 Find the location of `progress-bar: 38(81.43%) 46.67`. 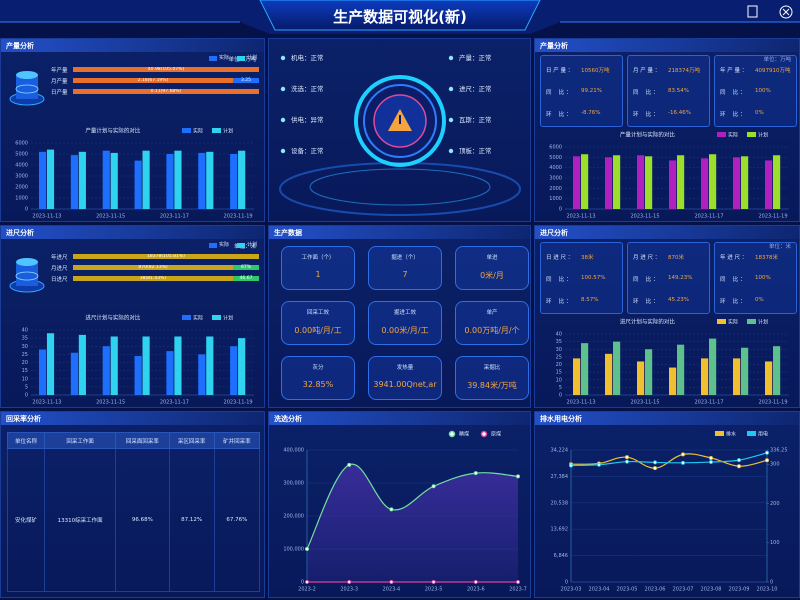

progress-bar: 38(81.43%) 46.67 is located at coordinates (166, 278).